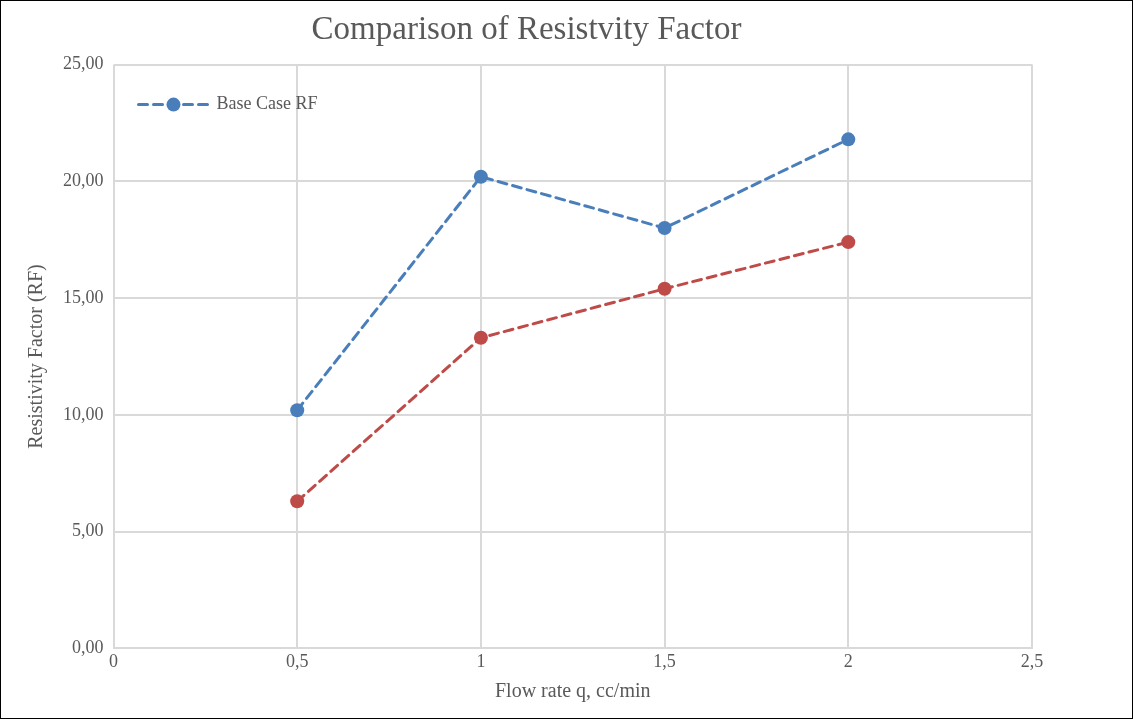 The image size is (1133, 719). Describe the element at coordinates (83, 296) in the screenshot. I see `y-tick-label: 15,00` at that location.